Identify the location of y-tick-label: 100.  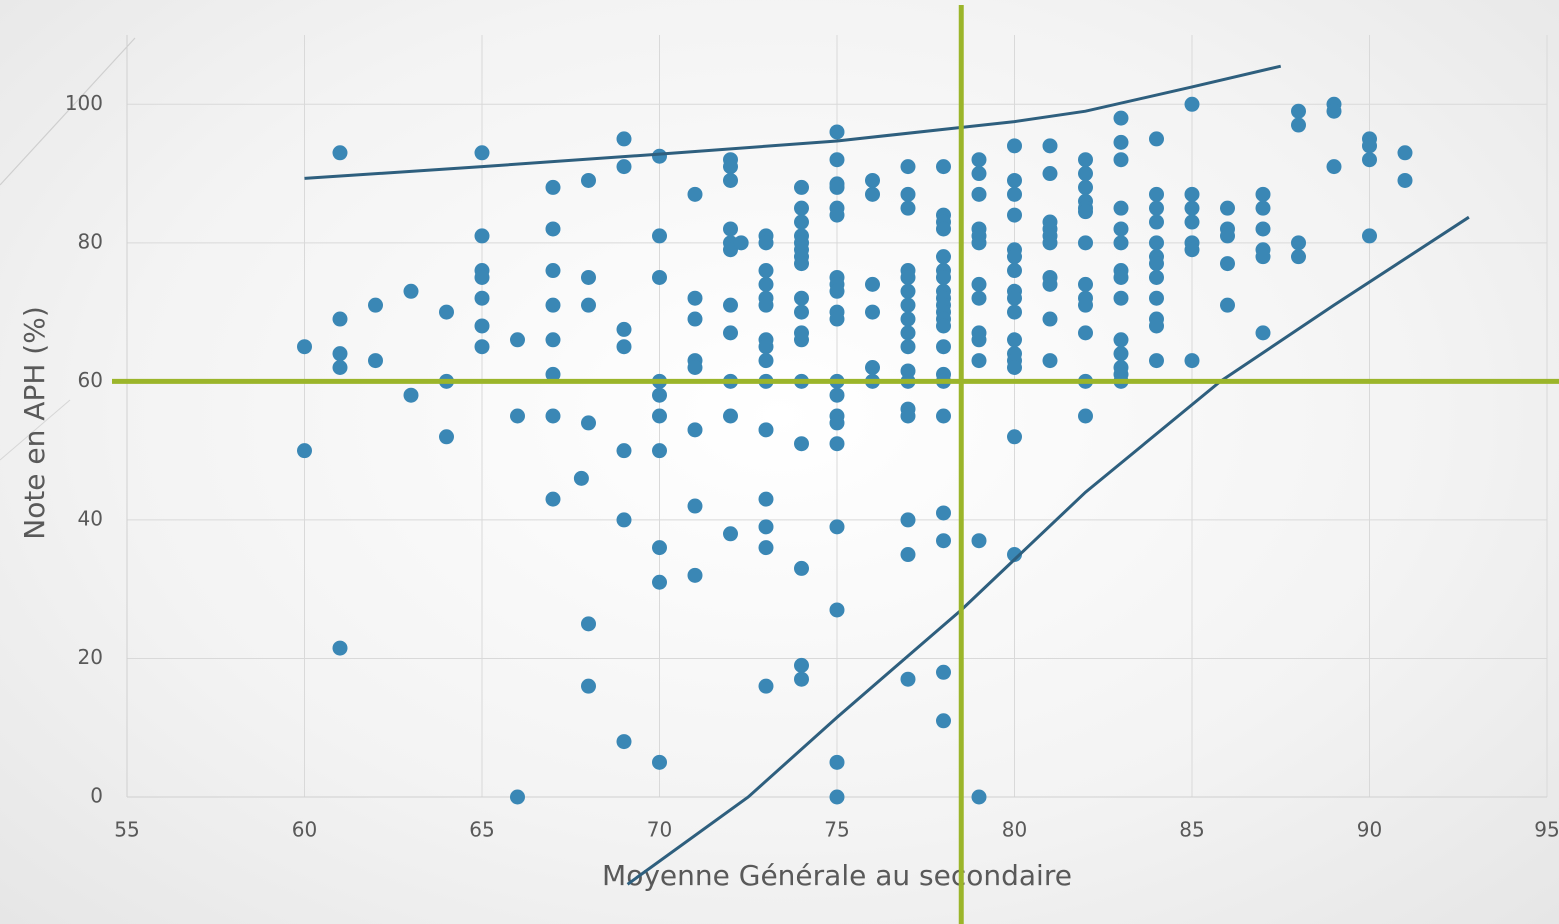
(84, 103).